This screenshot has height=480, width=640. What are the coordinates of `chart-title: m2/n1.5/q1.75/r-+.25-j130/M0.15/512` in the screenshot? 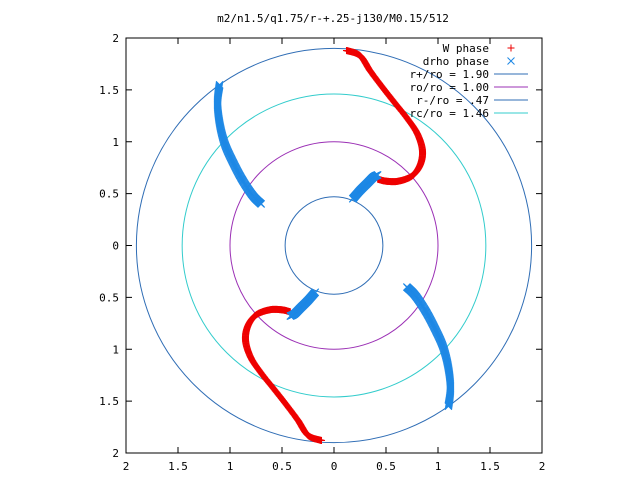 It's located at (333, 18).